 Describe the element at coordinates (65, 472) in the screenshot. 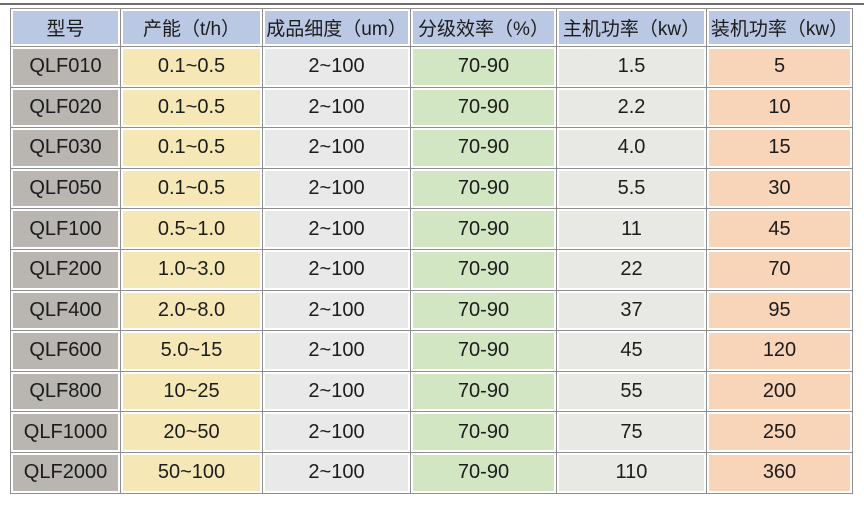

I see `cell-model: QLF2000` at that location.